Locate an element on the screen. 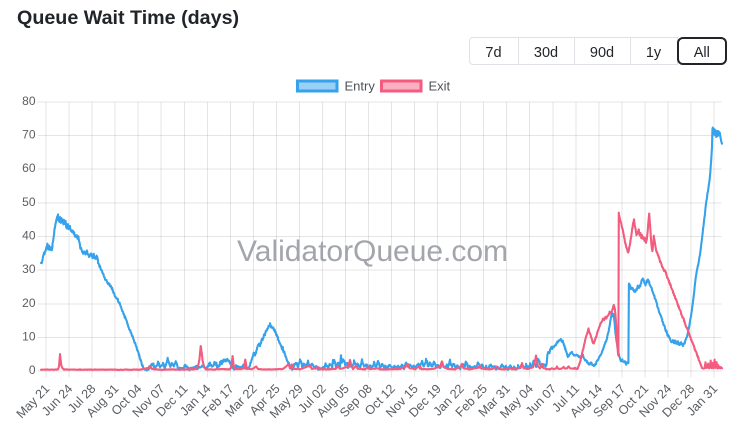 This screenshot has height=427, width=741. svg-text: 20 is located at coordinates (29, 303).